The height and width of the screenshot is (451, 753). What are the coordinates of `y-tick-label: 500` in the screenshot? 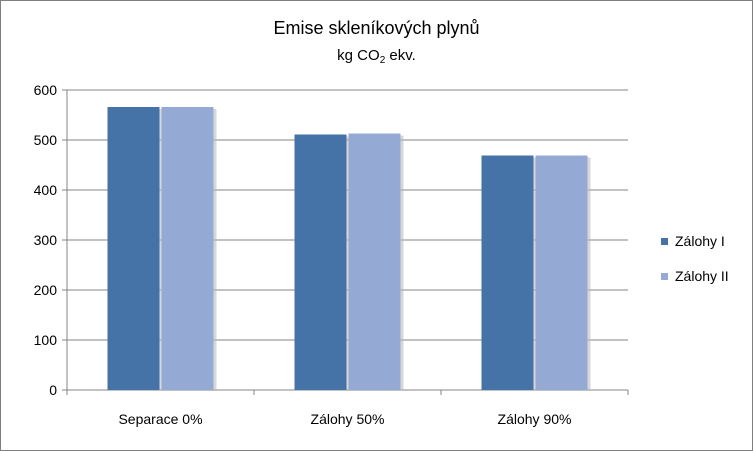 It's located at (46, 140).